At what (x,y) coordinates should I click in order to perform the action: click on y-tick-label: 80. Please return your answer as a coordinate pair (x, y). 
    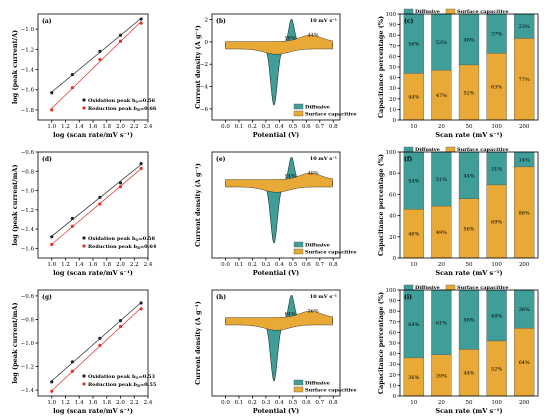
    Looking at the image, I should click on (392, 174).